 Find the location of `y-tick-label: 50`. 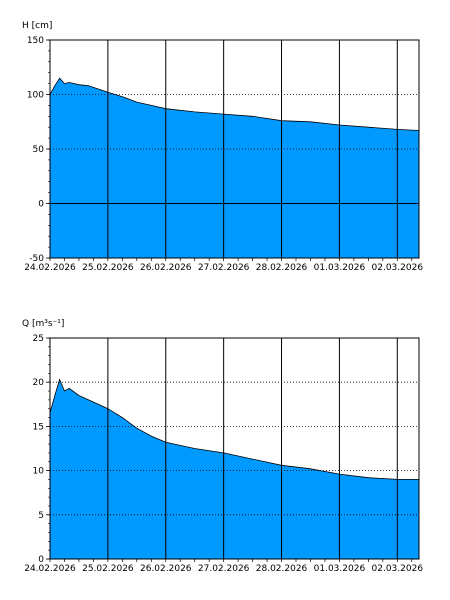

y-tick-label: 50 is located at coordinates (39, 150).